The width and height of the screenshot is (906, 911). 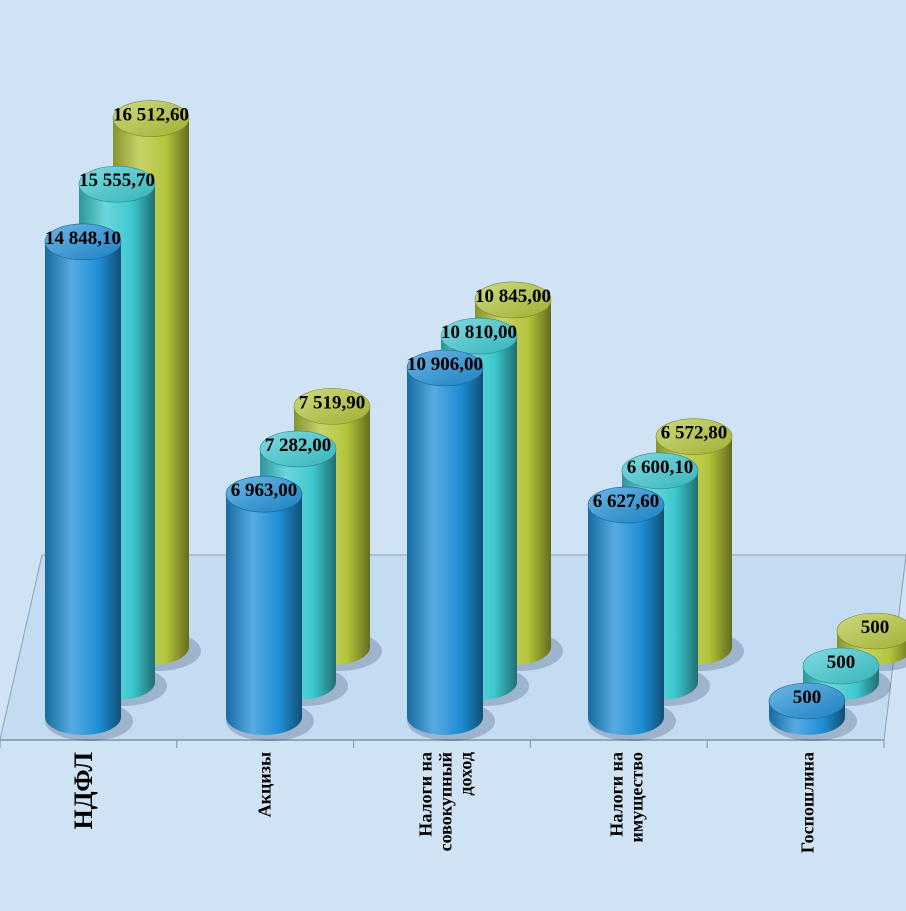 I want to click on category-label-line: совокупный, so click(x=445, y=801).